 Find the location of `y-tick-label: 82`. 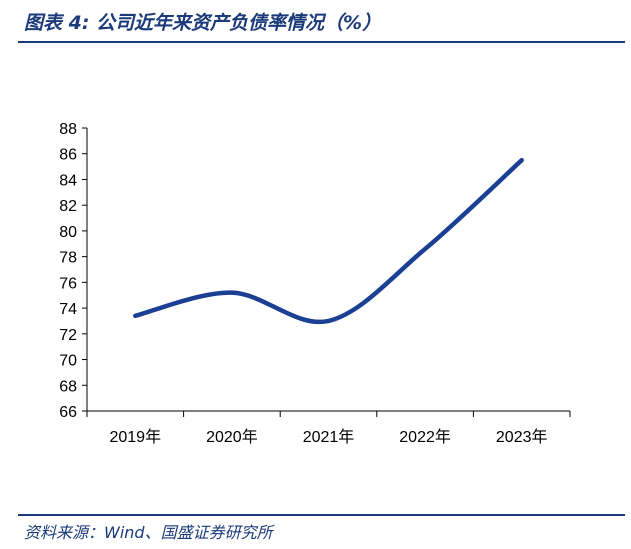

y-tick-label: 82 is located at coordinates (68, 206).